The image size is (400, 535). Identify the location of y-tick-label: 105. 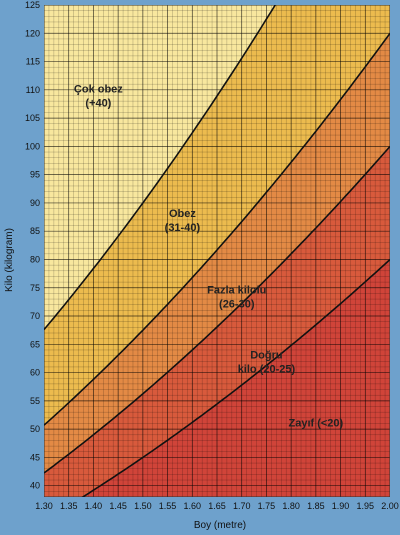
(32, 118).